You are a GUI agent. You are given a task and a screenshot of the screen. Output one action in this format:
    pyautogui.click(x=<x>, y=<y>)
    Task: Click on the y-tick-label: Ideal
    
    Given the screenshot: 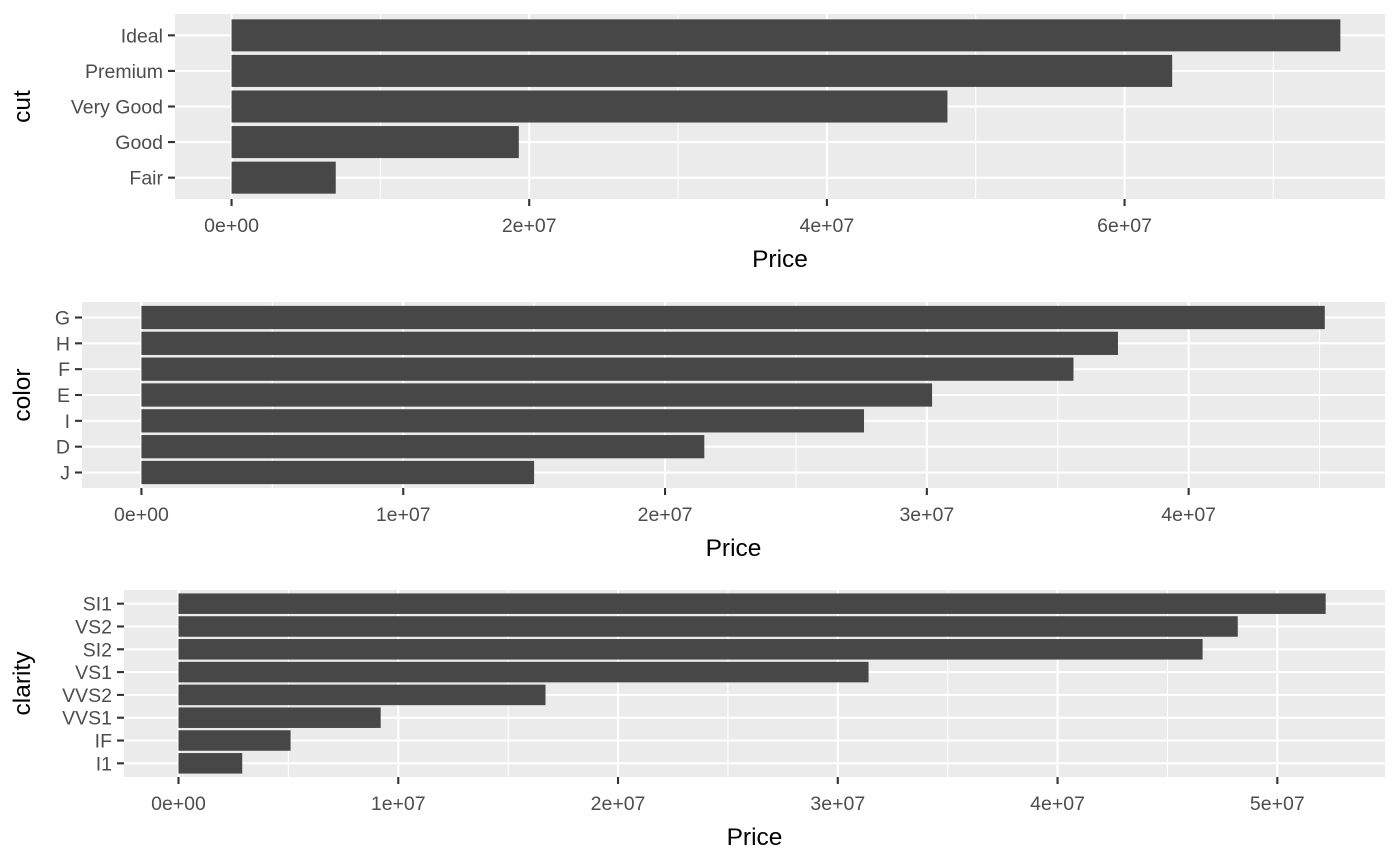 What is the action you would take?
    pyautogui.click(x=142, y=36)
    